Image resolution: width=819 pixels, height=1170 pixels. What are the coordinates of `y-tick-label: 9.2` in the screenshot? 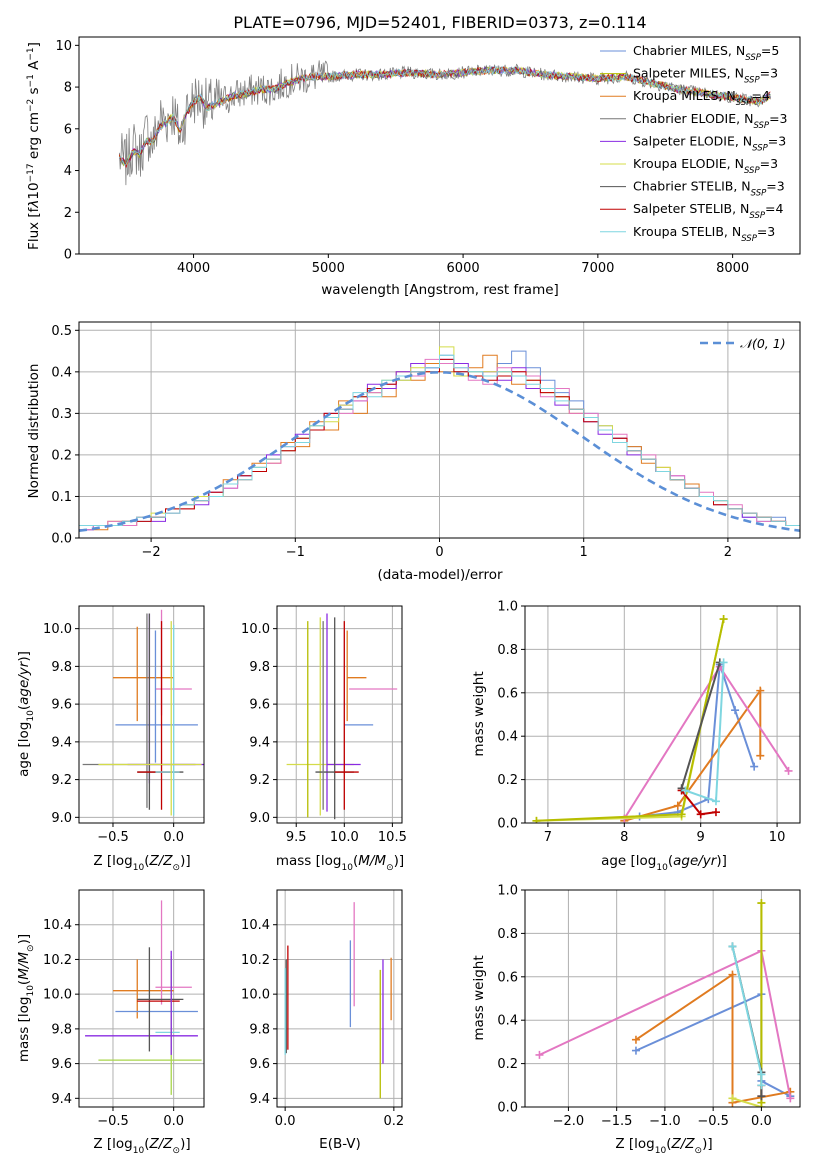 It's located at (259, 780).